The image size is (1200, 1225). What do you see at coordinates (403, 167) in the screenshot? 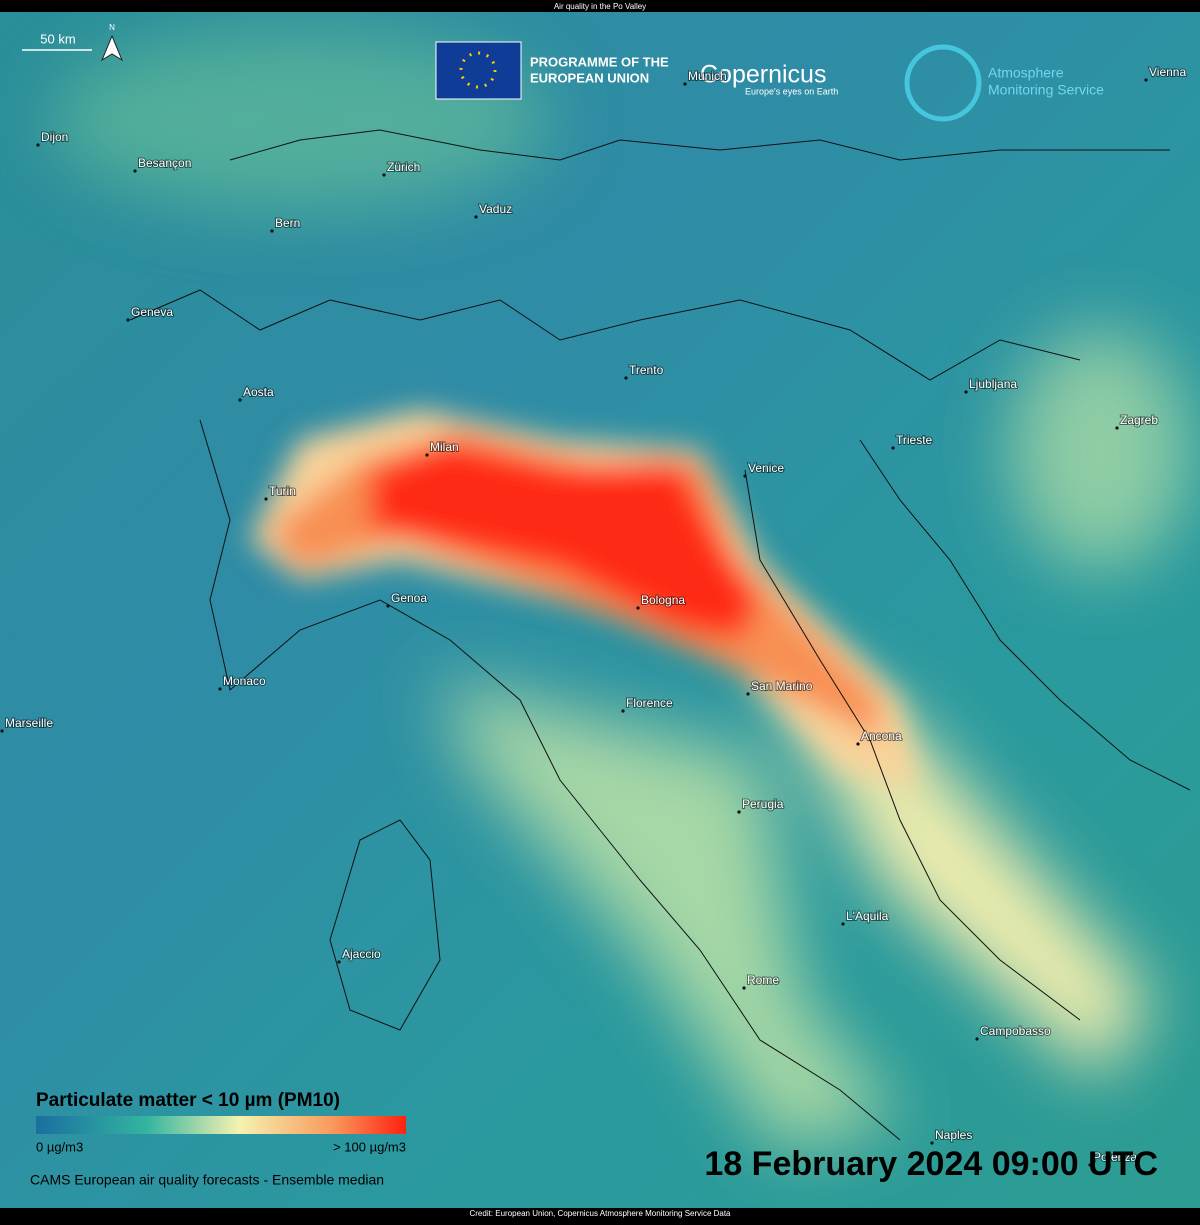
I see `city-label: Zürich` at bounding box center [403, 167].